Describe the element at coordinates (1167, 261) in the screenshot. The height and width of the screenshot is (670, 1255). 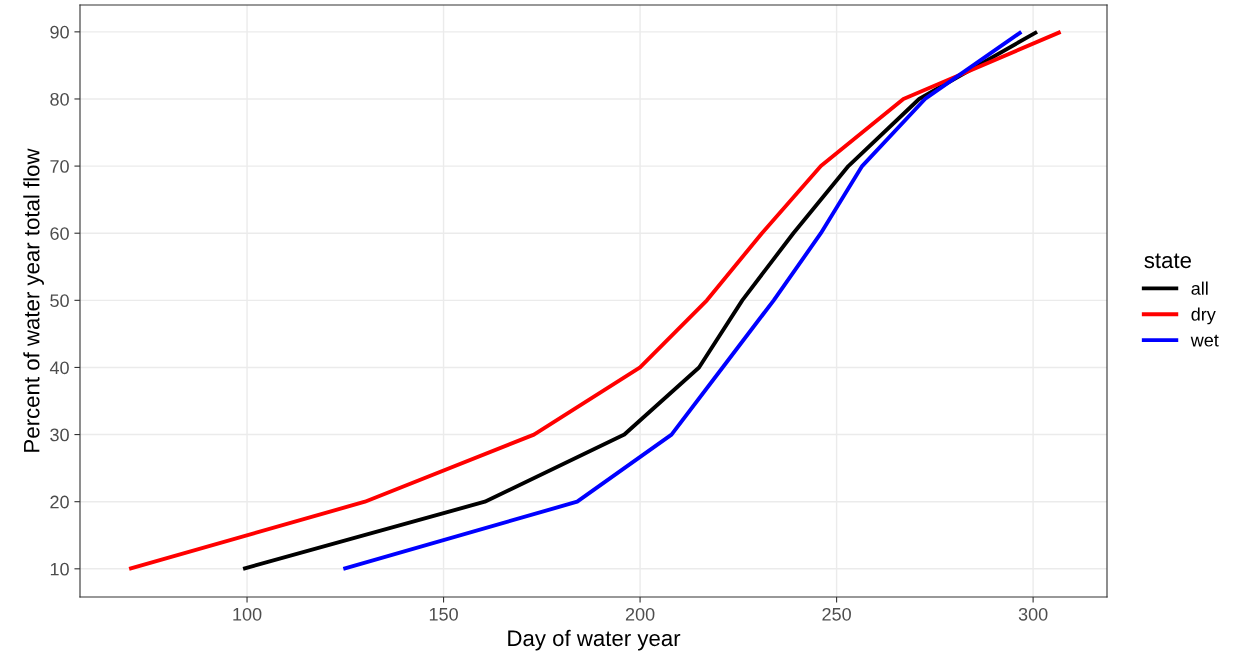
I see `legend-title: state` at that location.